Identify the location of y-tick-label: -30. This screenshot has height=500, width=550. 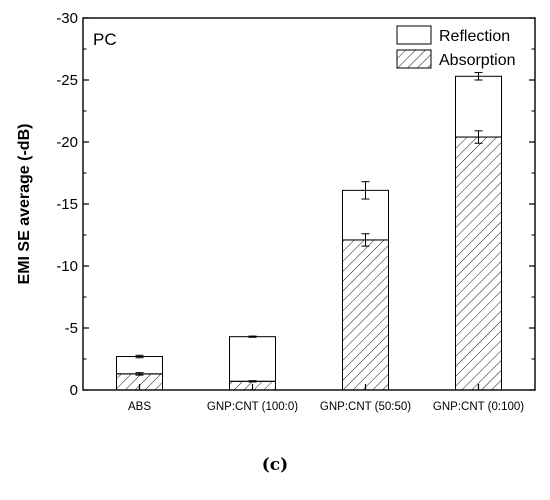
(67, 18).